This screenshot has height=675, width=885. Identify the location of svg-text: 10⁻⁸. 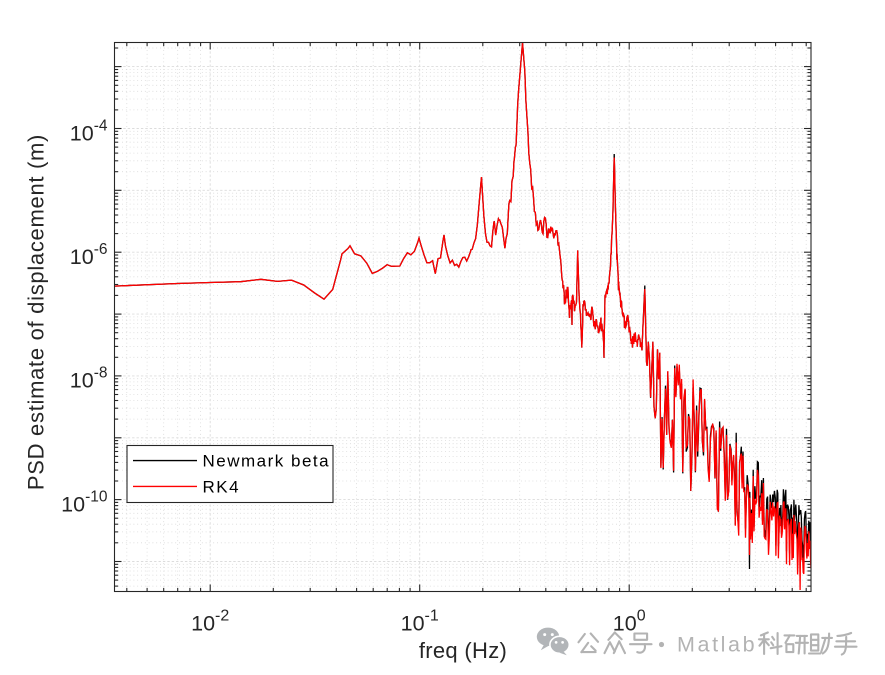
(89, 379).